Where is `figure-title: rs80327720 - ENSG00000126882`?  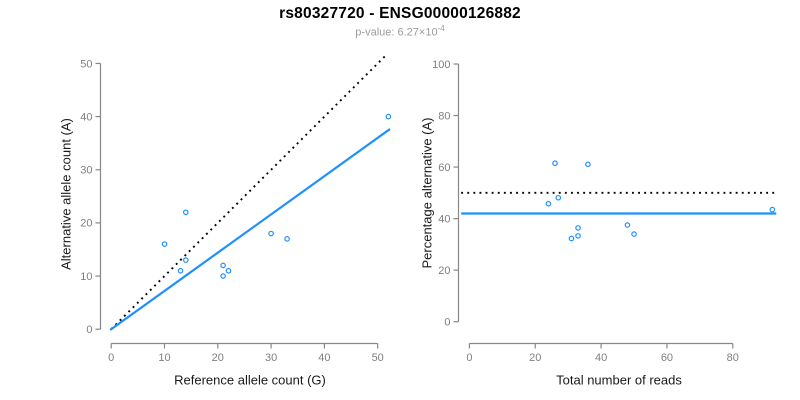
figure-title: rs80327720 - ENSG00000126882 is located at coordinates (400, 13).